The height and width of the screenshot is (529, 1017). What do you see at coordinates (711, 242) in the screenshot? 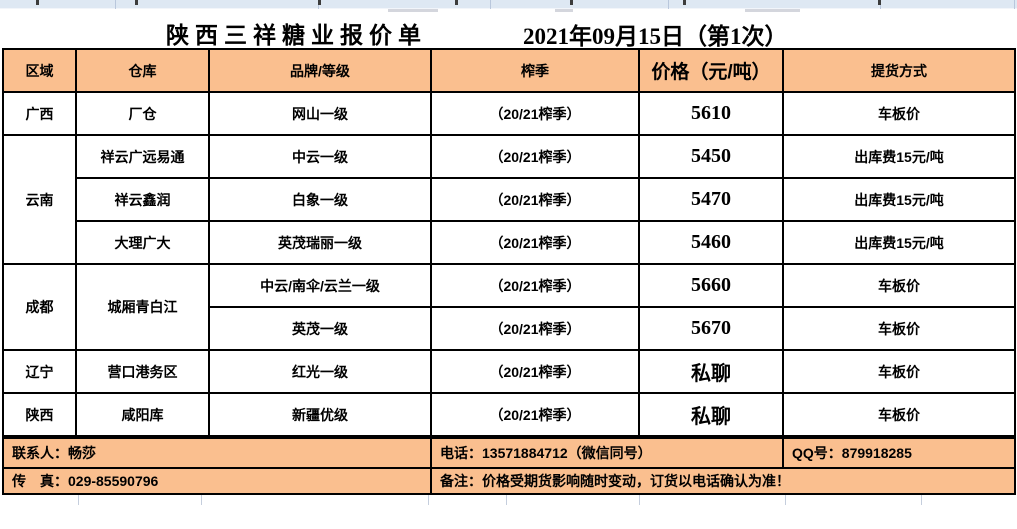
I see `cell-price: 5460` at bounding box center [711, 242].